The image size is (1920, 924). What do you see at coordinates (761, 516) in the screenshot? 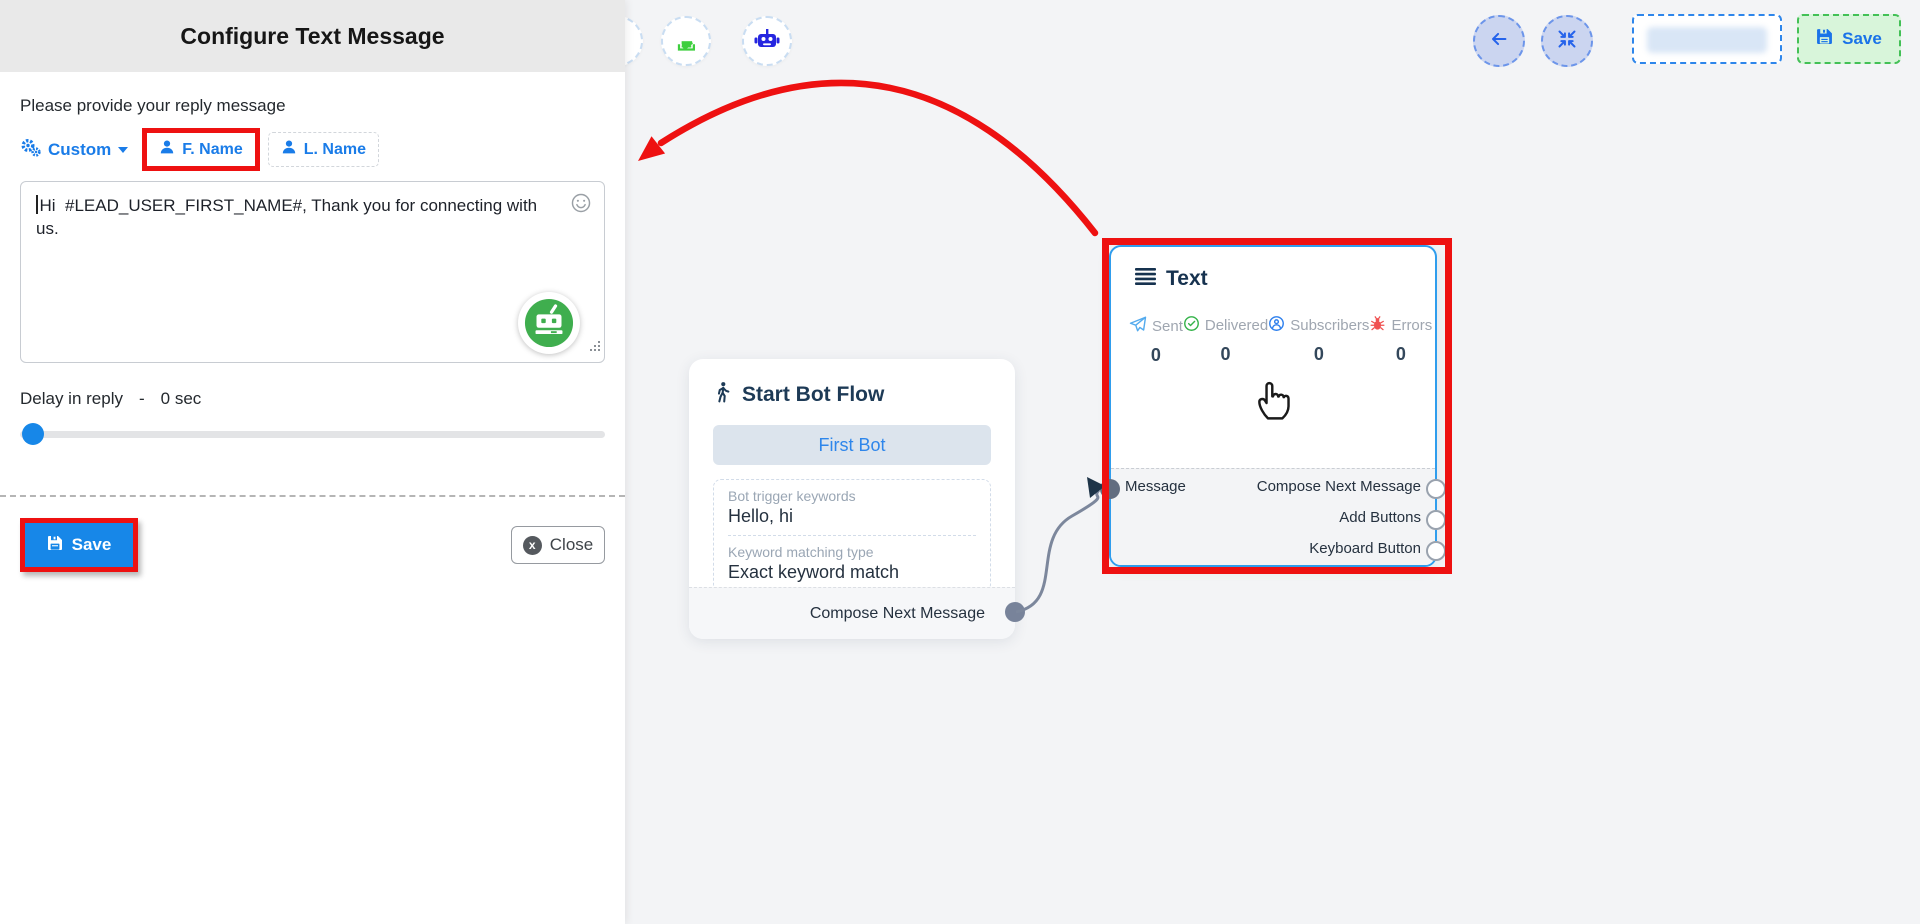
I see `keywords-value: Hello, hi` at bounding box center [761, 516].